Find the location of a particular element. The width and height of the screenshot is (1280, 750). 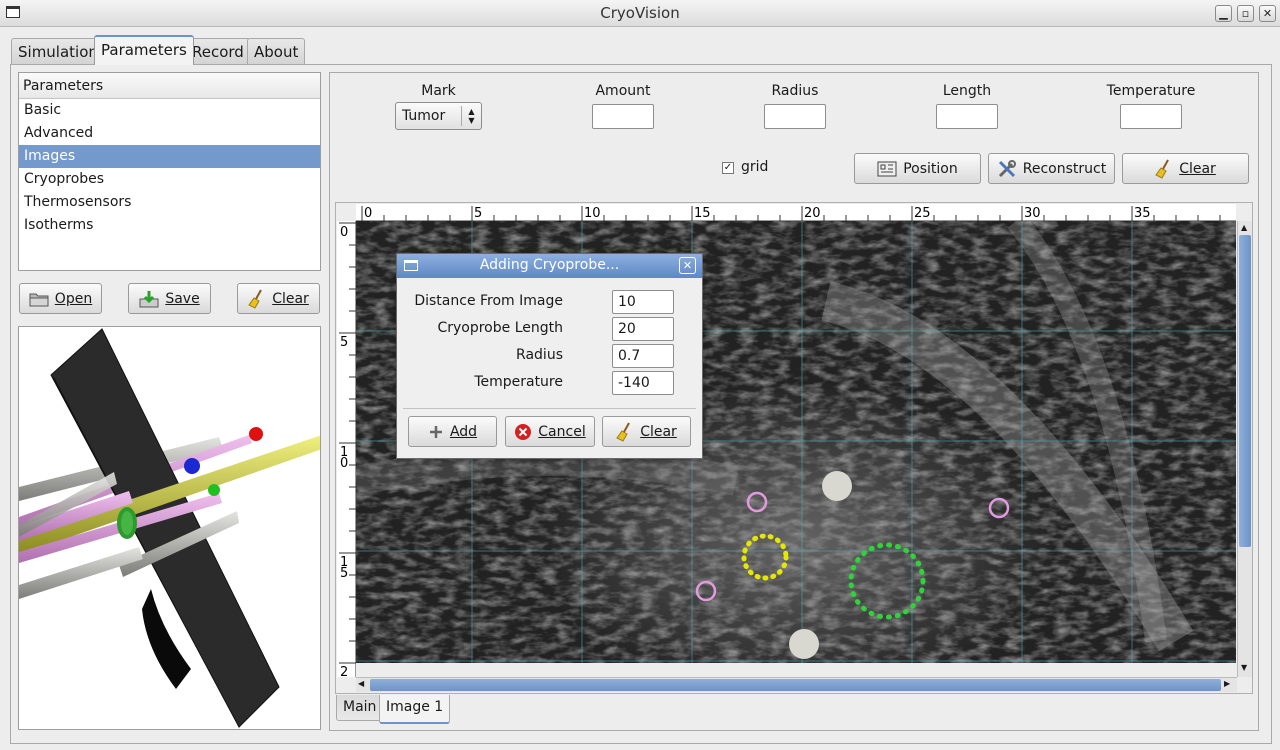

close-window-button: ✕ is located at coordinates (1267, 13).